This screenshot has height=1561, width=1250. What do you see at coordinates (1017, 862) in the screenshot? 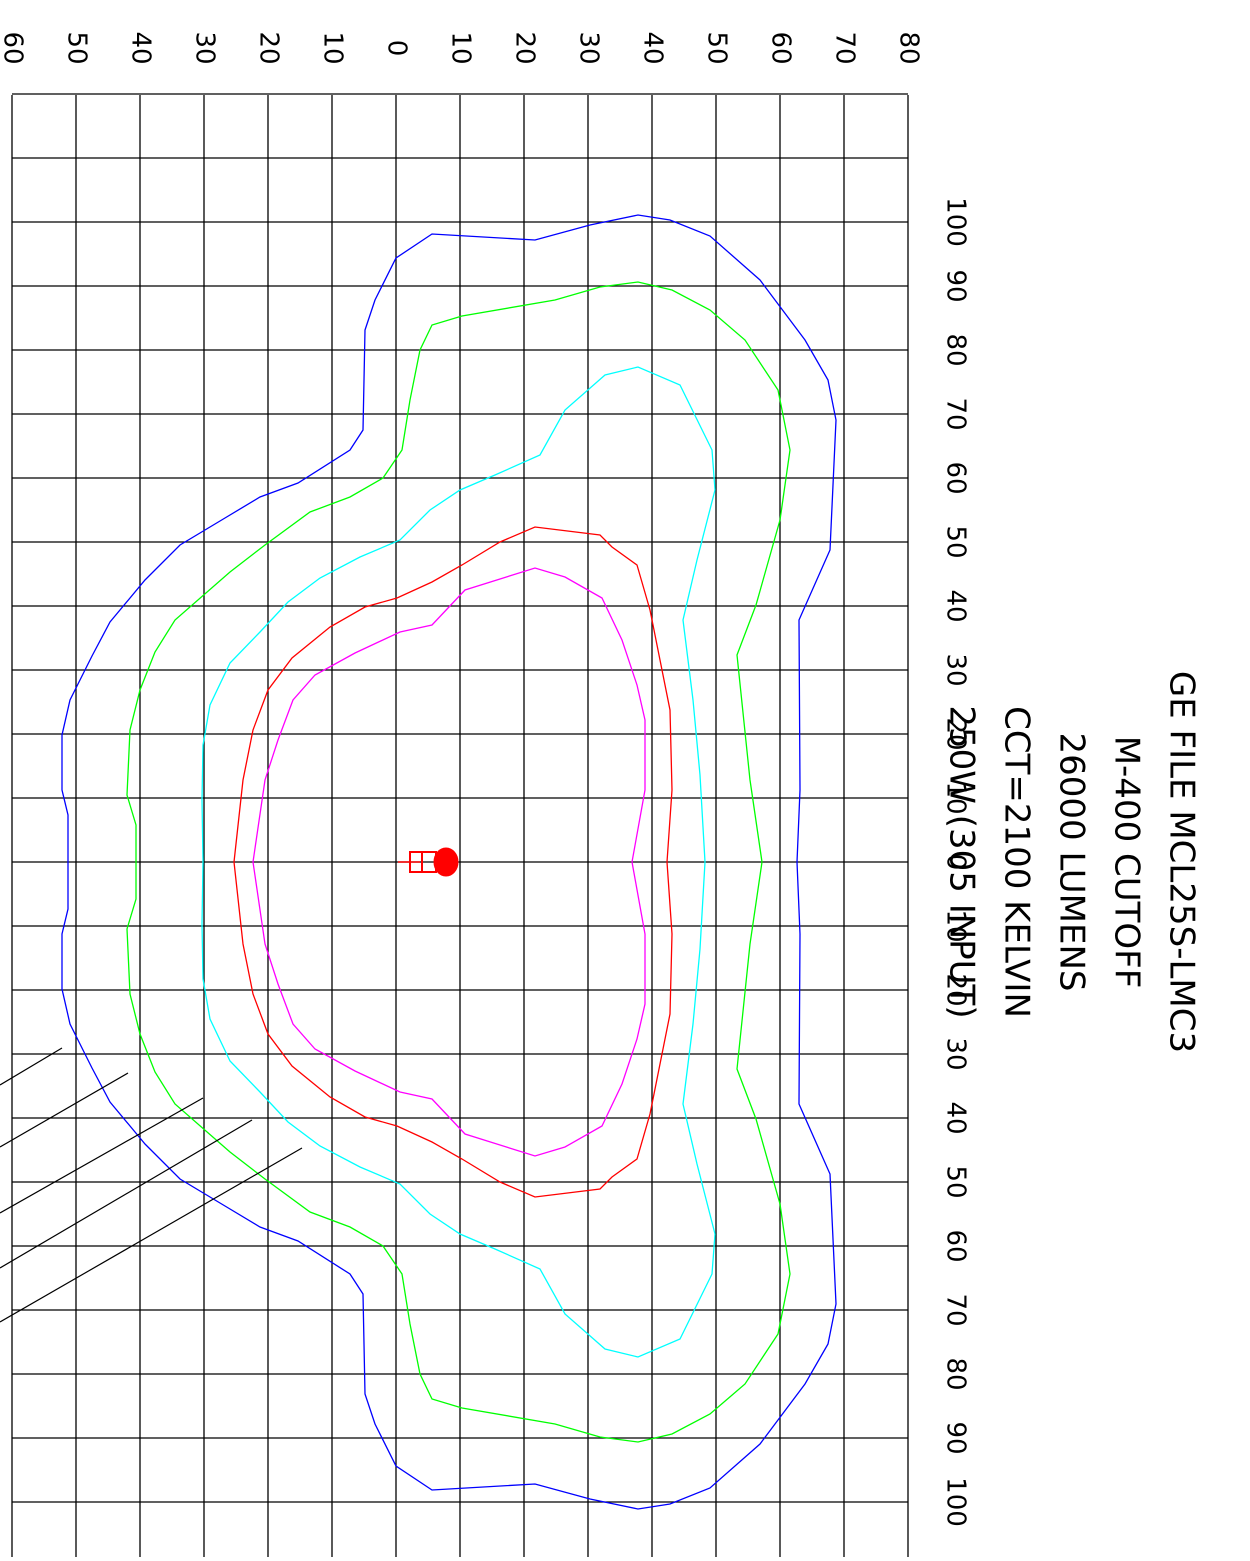
I see `title-line: CCT=2100 KELVIN` at bounding box center [1017, 862].